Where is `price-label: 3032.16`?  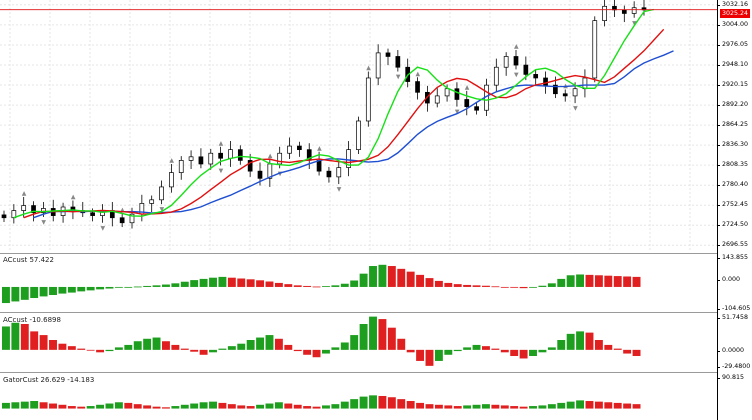
price-label: 3032.16 is located at coordinates (732, 4).